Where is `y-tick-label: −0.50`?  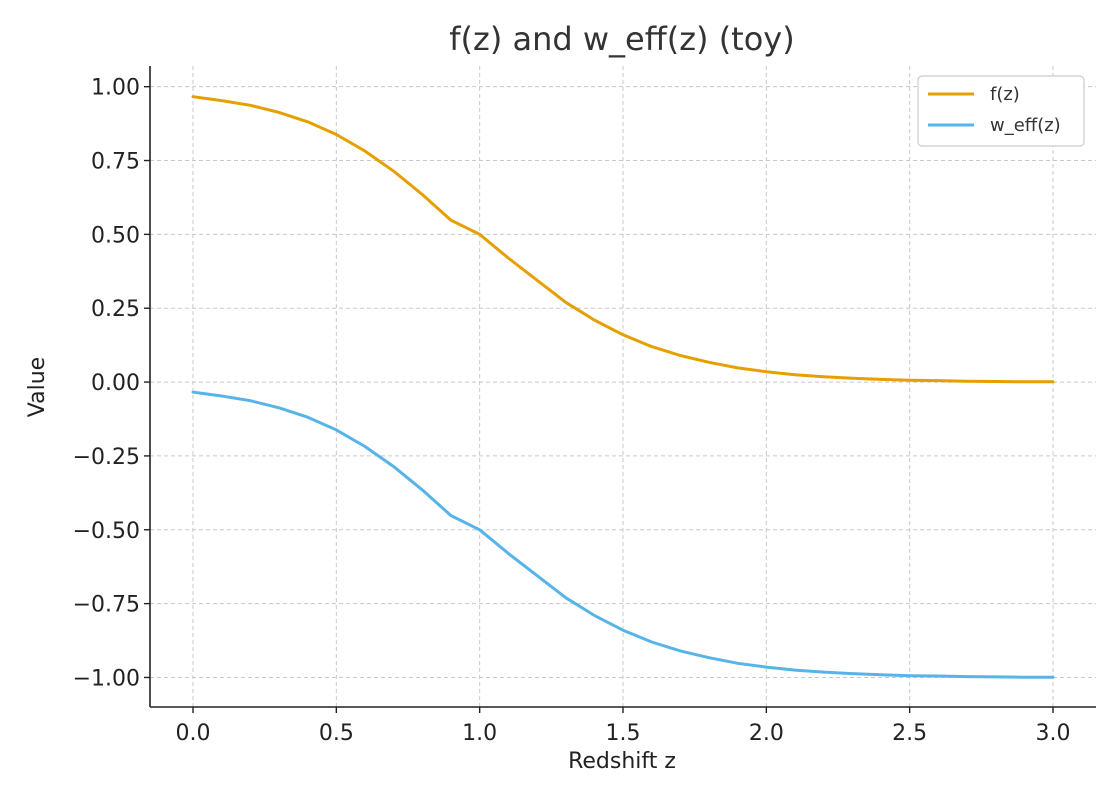
y-tick-label: −0.50 is located at coordinates (106, 531).